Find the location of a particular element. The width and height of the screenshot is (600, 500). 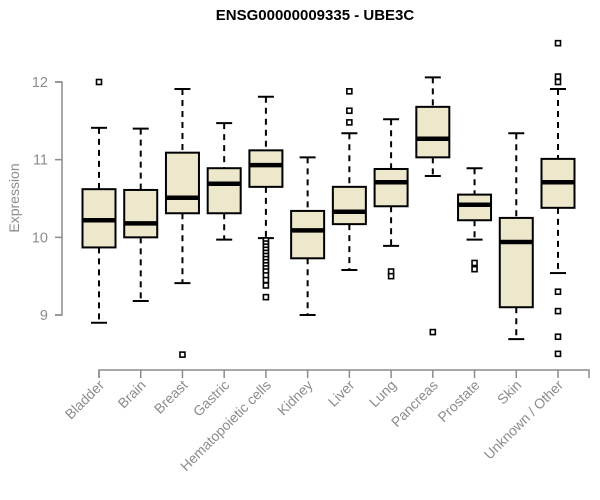

boxplot-group-hematopoietic-cells is located at coordinates (266, 198).